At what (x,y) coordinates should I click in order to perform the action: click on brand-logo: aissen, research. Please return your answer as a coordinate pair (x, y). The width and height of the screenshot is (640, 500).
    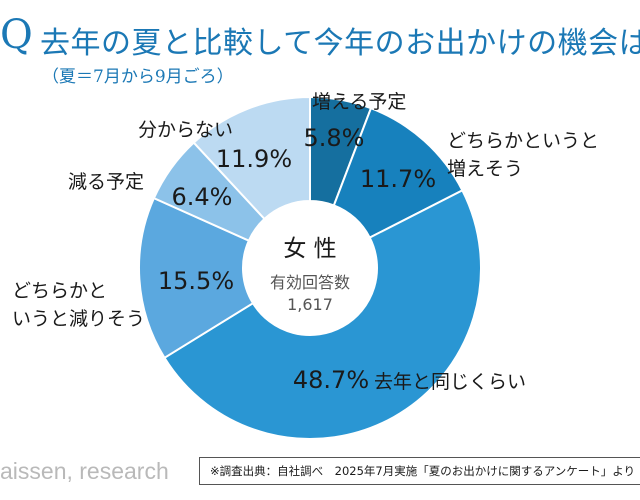
    Looking at the image, I should click on (84, 471).